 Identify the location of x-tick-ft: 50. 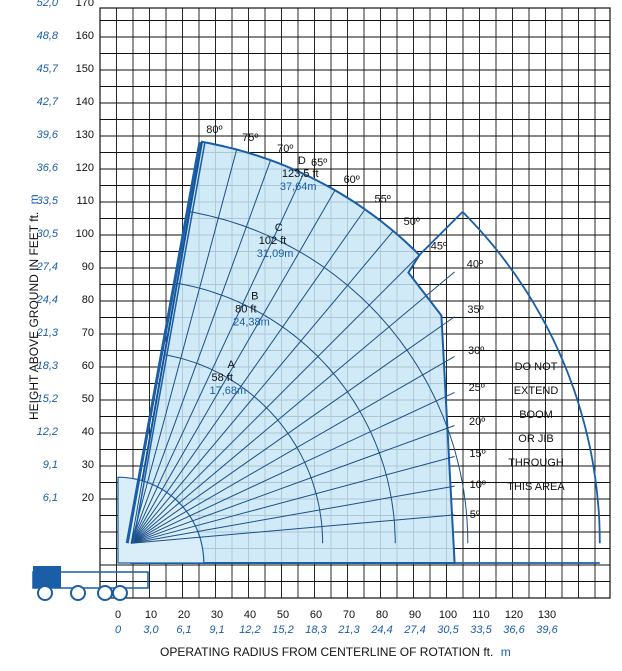
(283, 615).